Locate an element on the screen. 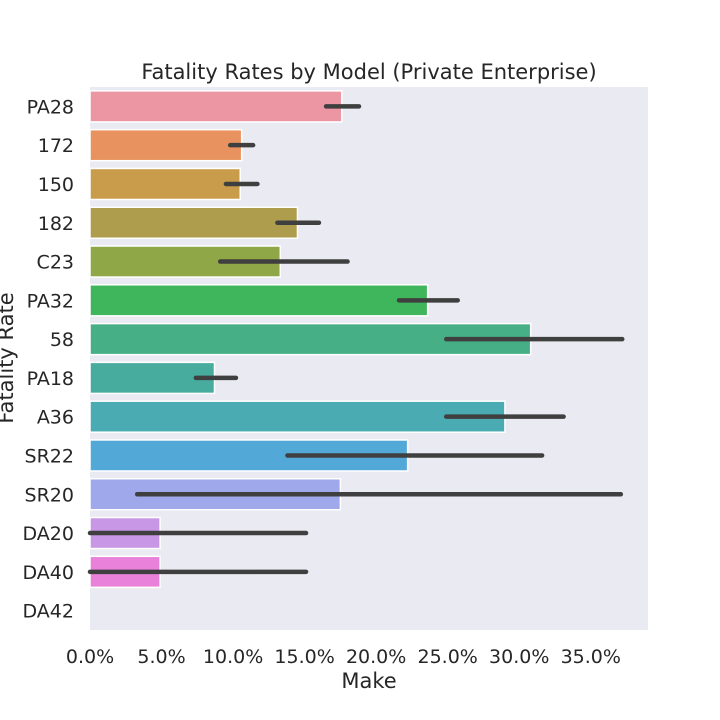 The height and width of the screenshot is (720, 720). y-tick-label-A36: A36 is located at coordinates (55, 418).